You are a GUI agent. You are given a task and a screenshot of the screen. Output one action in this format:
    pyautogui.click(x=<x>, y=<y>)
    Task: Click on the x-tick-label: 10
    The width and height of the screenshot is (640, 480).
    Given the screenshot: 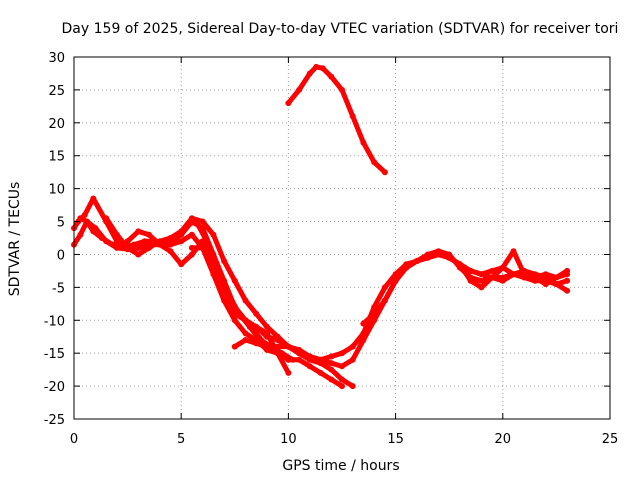 What is the action you would take?
    pyautogui.click(x=288, y=439)
    